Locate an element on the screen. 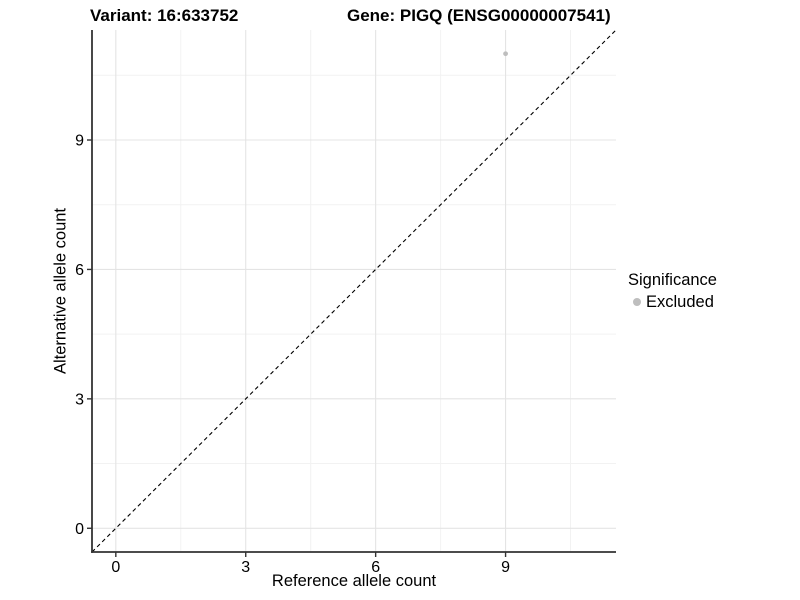 This screenshot has width=800, height=600. x-tick-label: 6 is located at coordinates (375, 567).